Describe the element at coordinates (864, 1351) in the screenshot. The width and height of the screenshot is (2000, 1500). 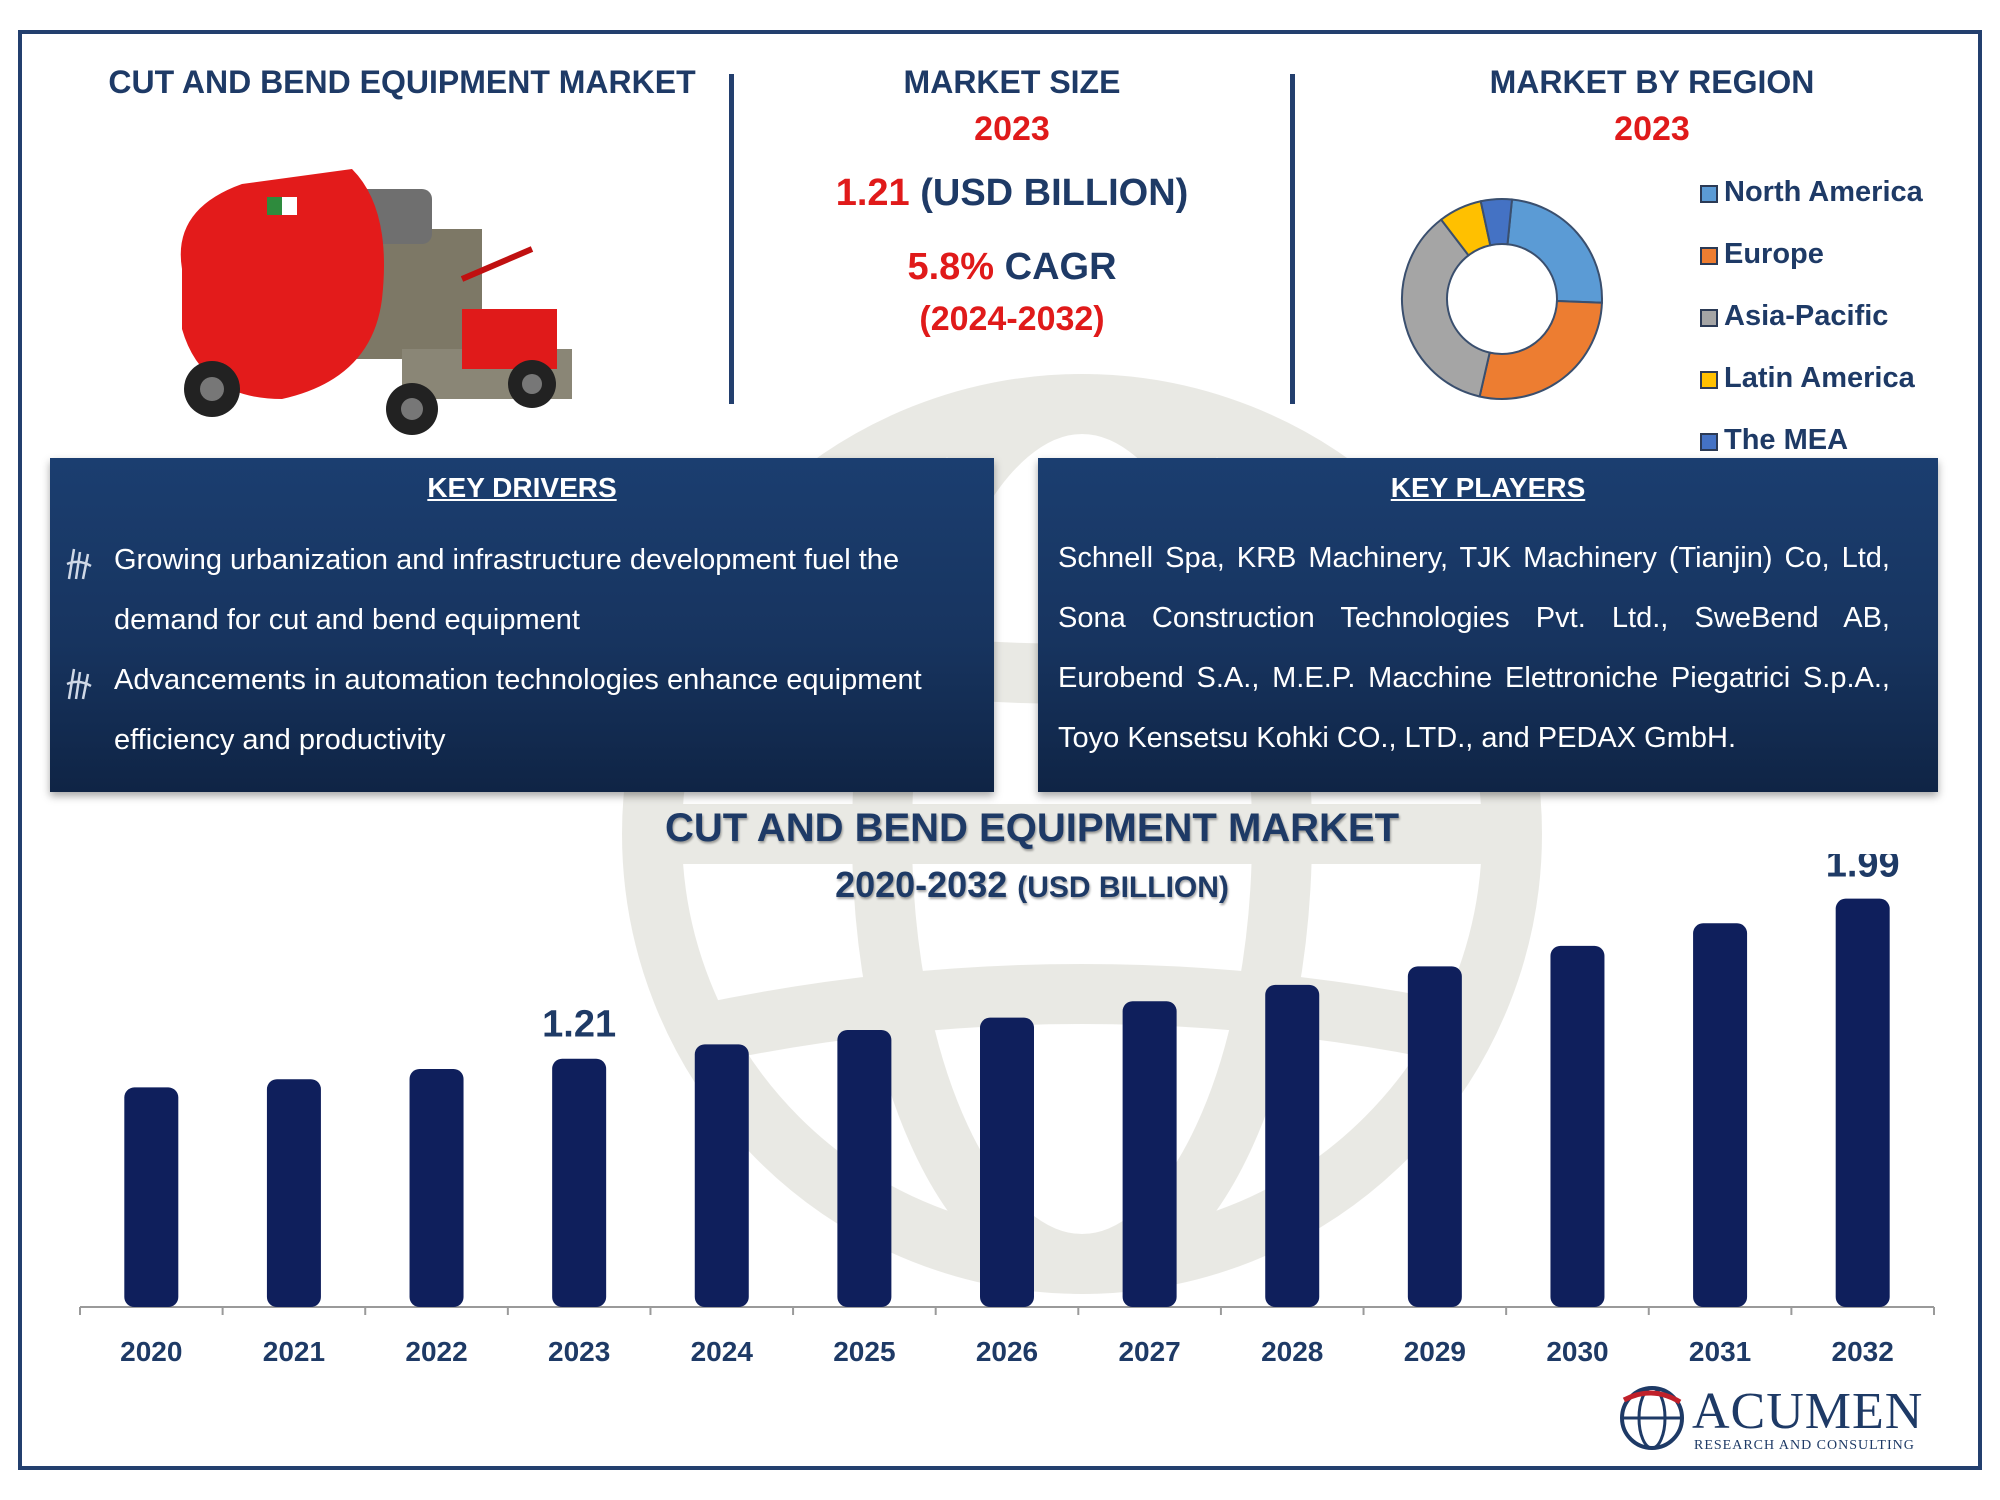
I see `x-tick-label: 2025` at that location.